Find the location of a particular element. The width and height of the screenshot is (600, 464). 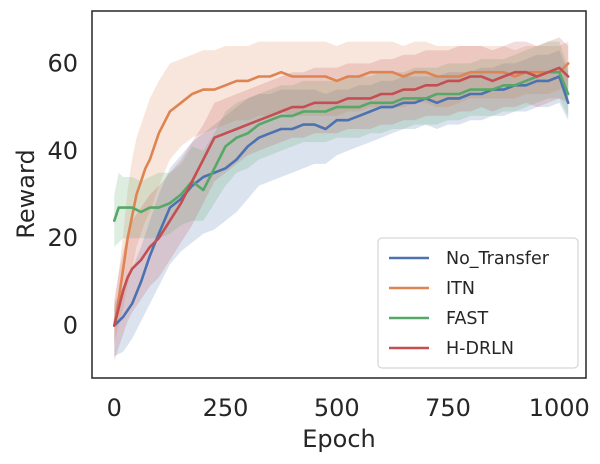

x-tick-label: 0 is located at coordinates (114, 408).